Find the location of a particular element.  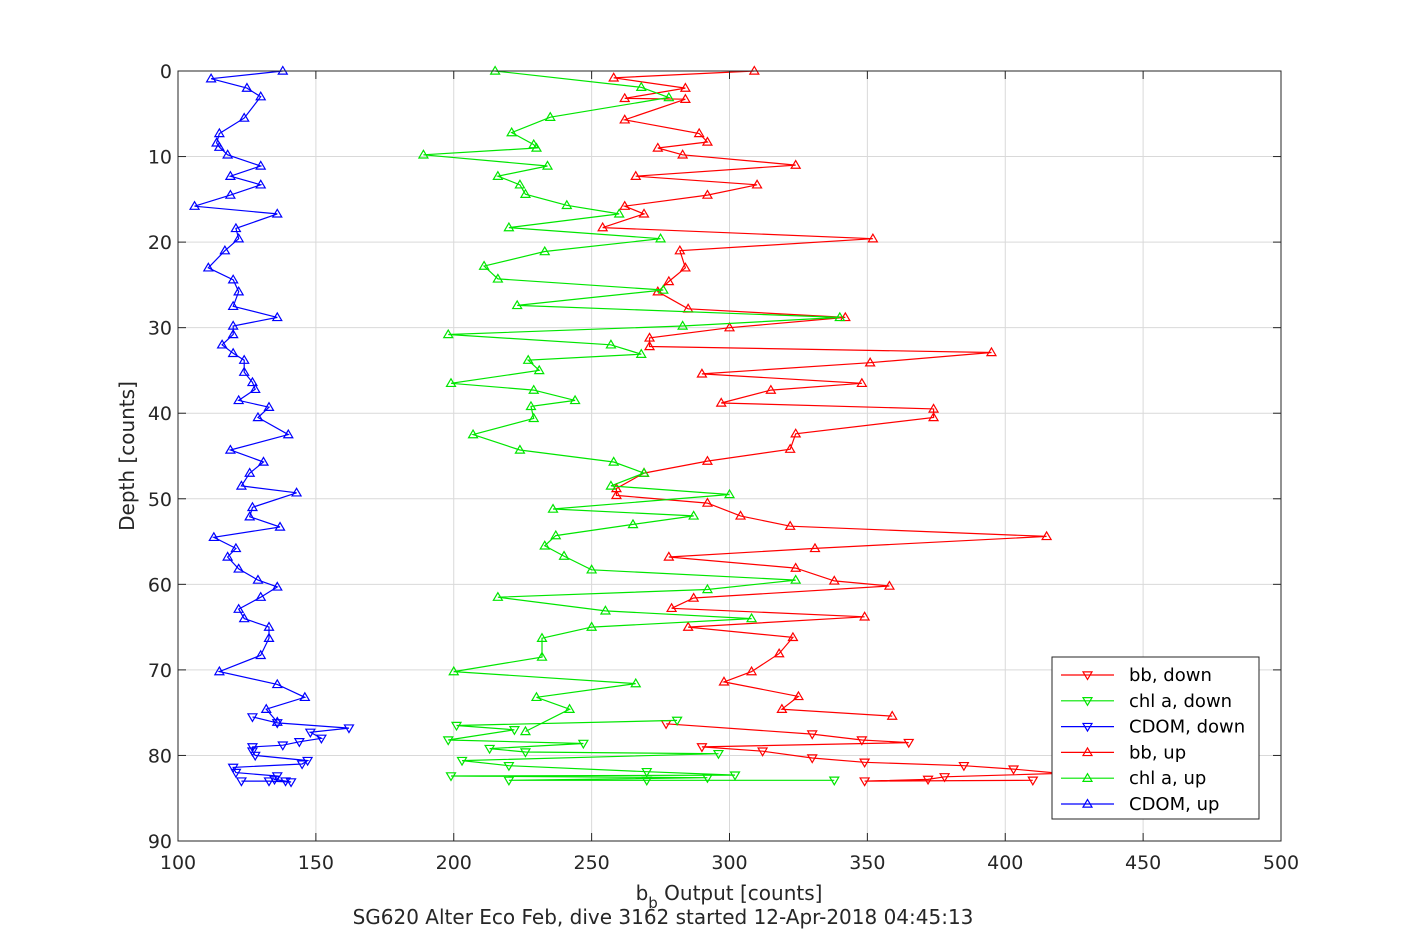

y-tick-label: 80 is located at coordinates (160, 756).